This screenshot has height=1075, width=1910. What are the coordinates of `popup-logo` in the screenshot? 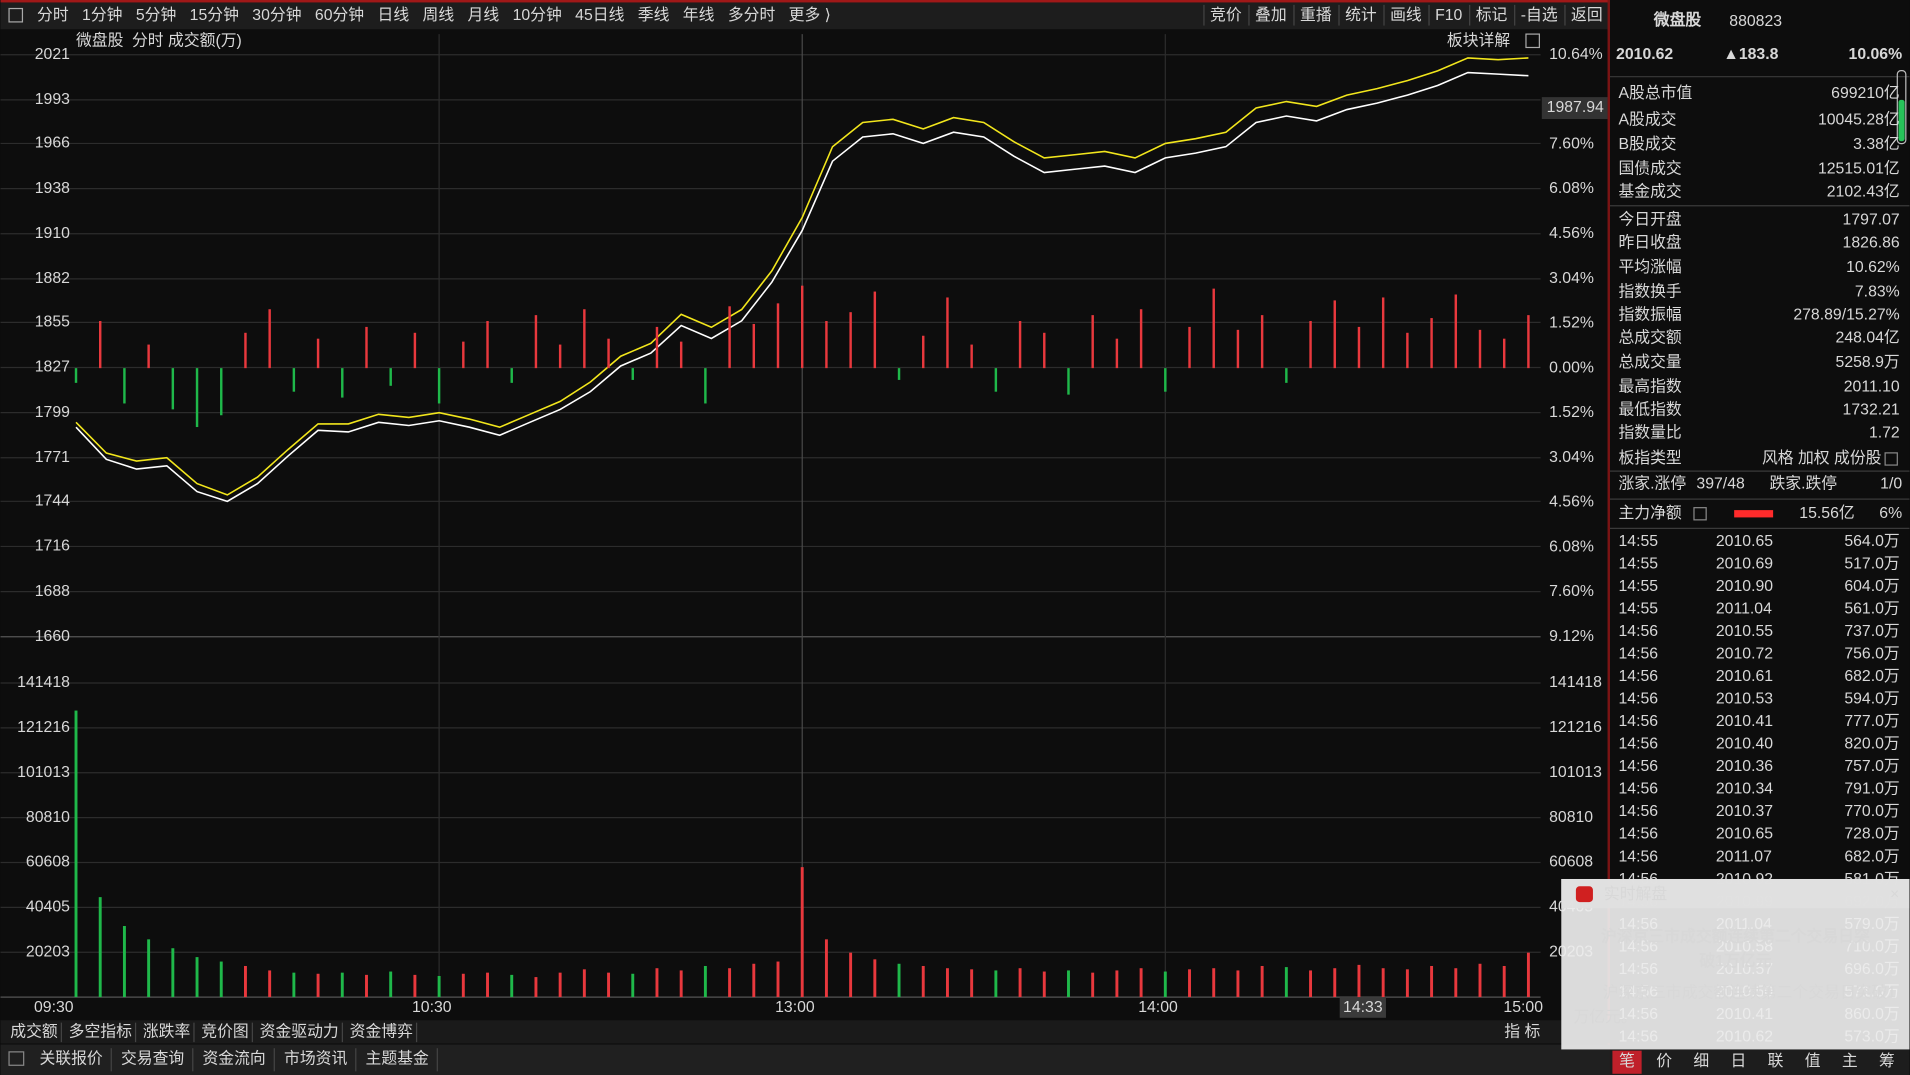 It's located at (1584, 894).